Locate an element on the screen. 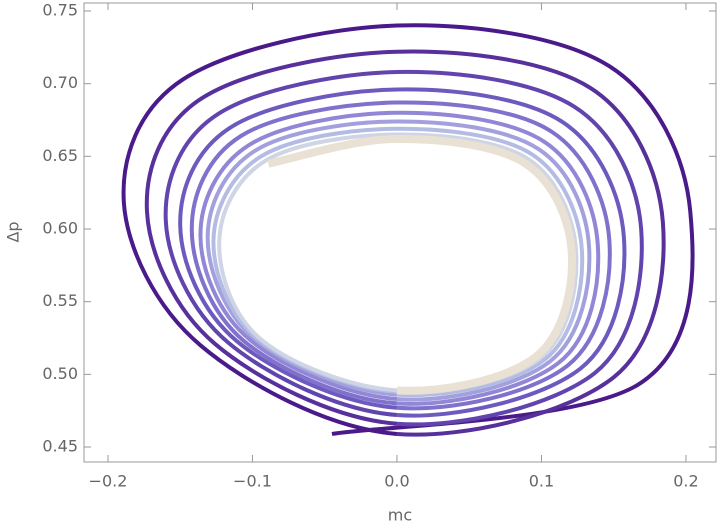  y-tick-label: 0.70 is located at coordinates (60, 82).